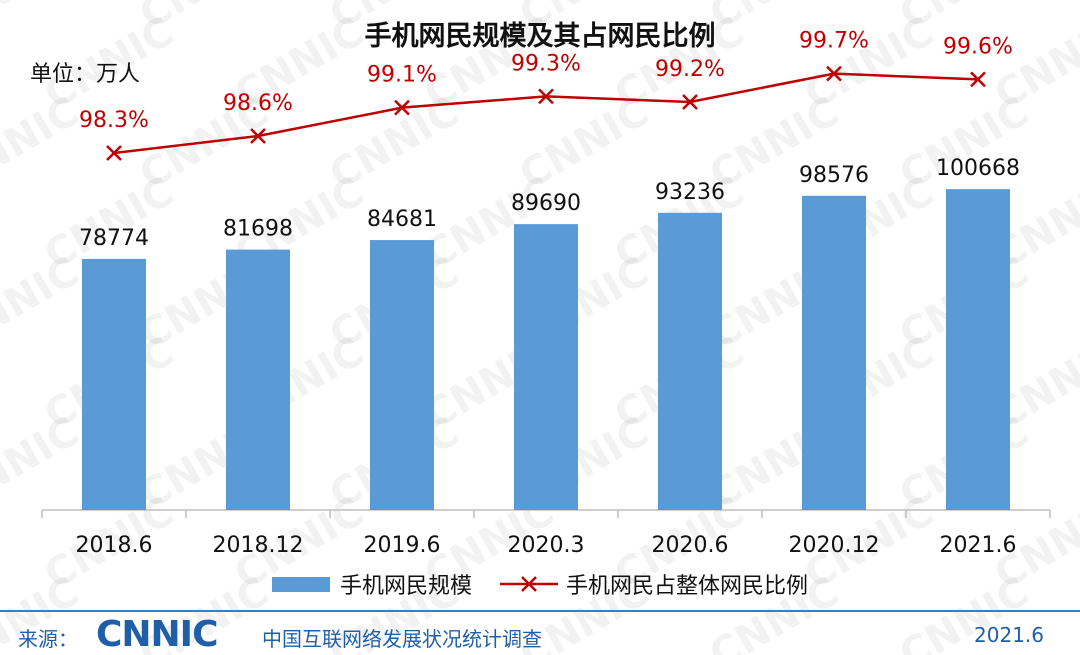  I want to click on footer-source-name: 中国互联网络发展状况统计调查, so click(402, 639).